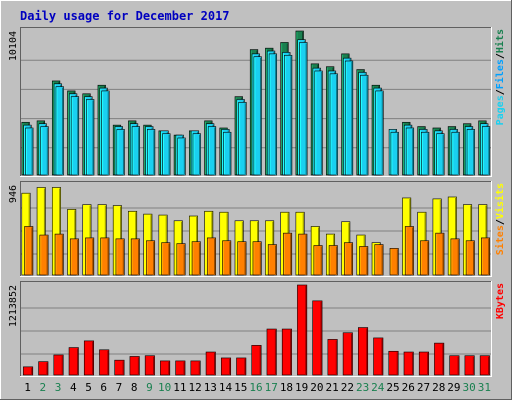  I want to click on day-label: 18, so click(286, 387).